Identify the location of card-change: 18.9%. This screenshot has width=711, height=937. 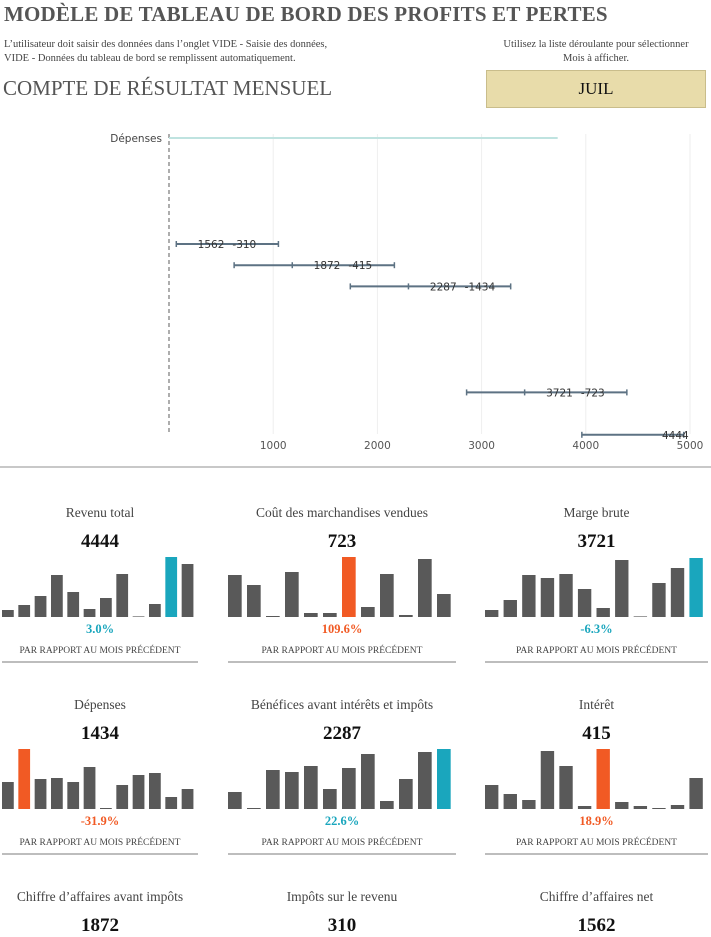
(596, 821).